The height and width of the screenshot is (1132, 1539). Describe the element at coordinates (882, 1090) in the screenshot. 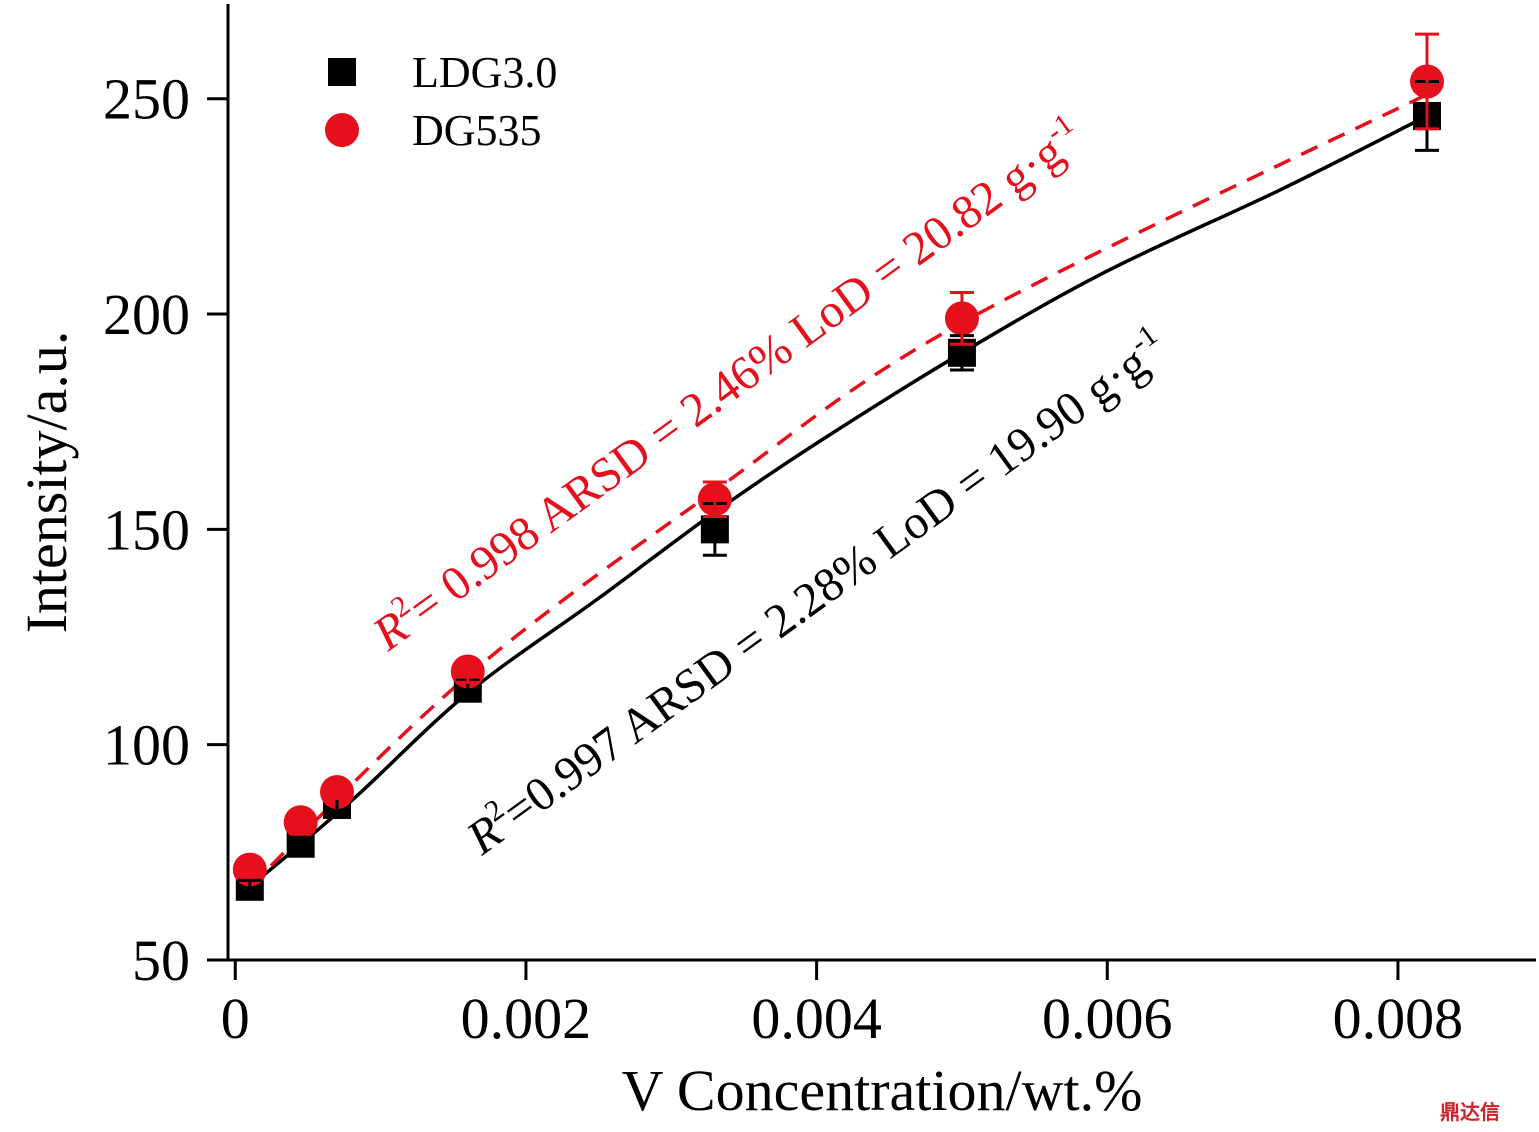

I see `x-axis-title: V Concentration/wt.%` at that location.